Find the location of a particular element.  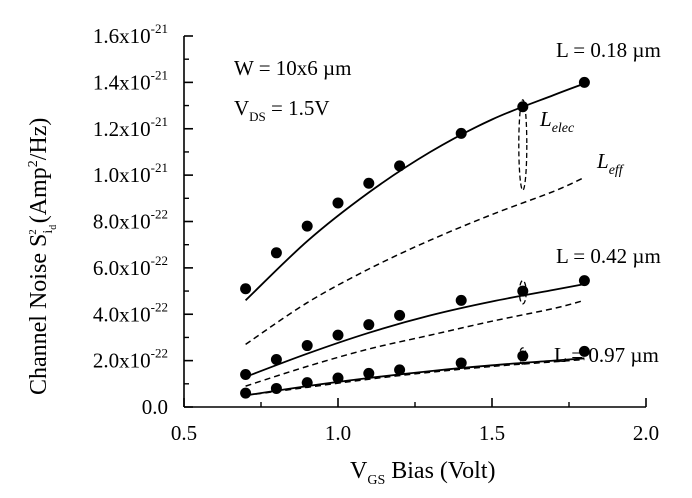

y-tick-label: 2.0x10⁻²² is located at coordinates (130, 359).